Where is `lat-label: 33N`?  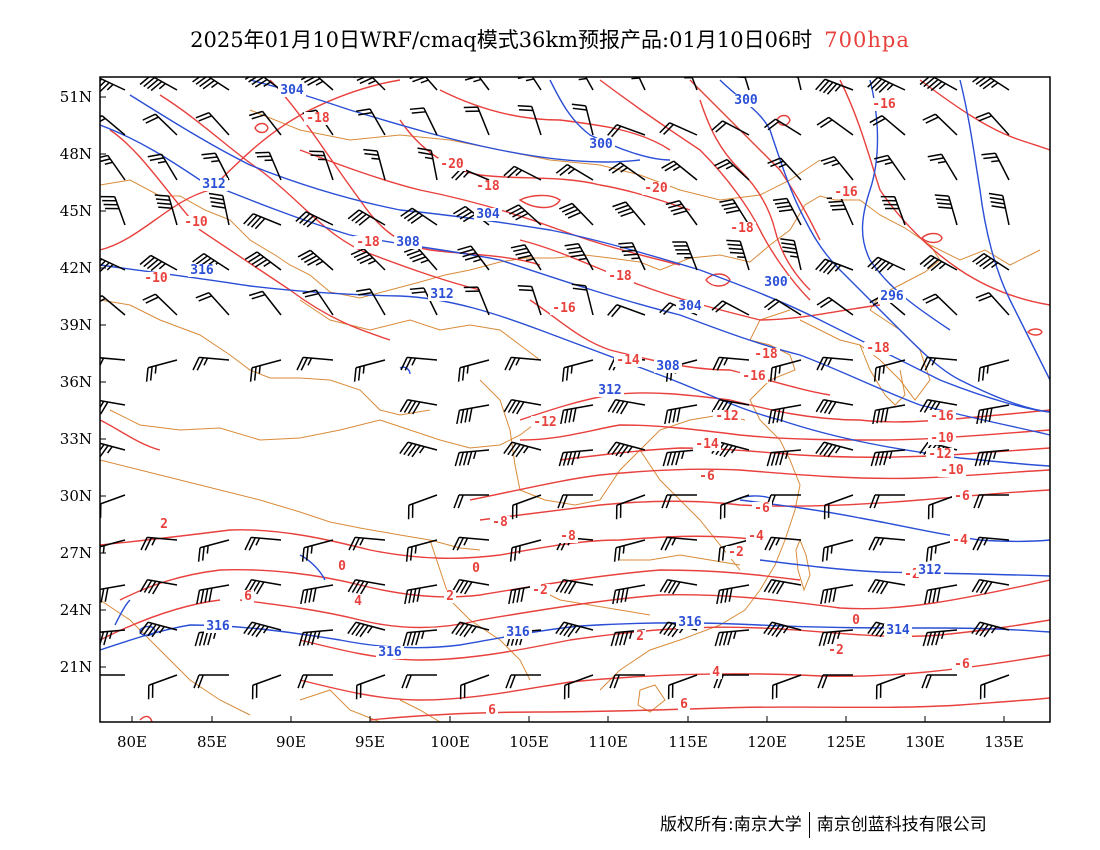 lat-label: 33N is located at coordinates (76, 439).